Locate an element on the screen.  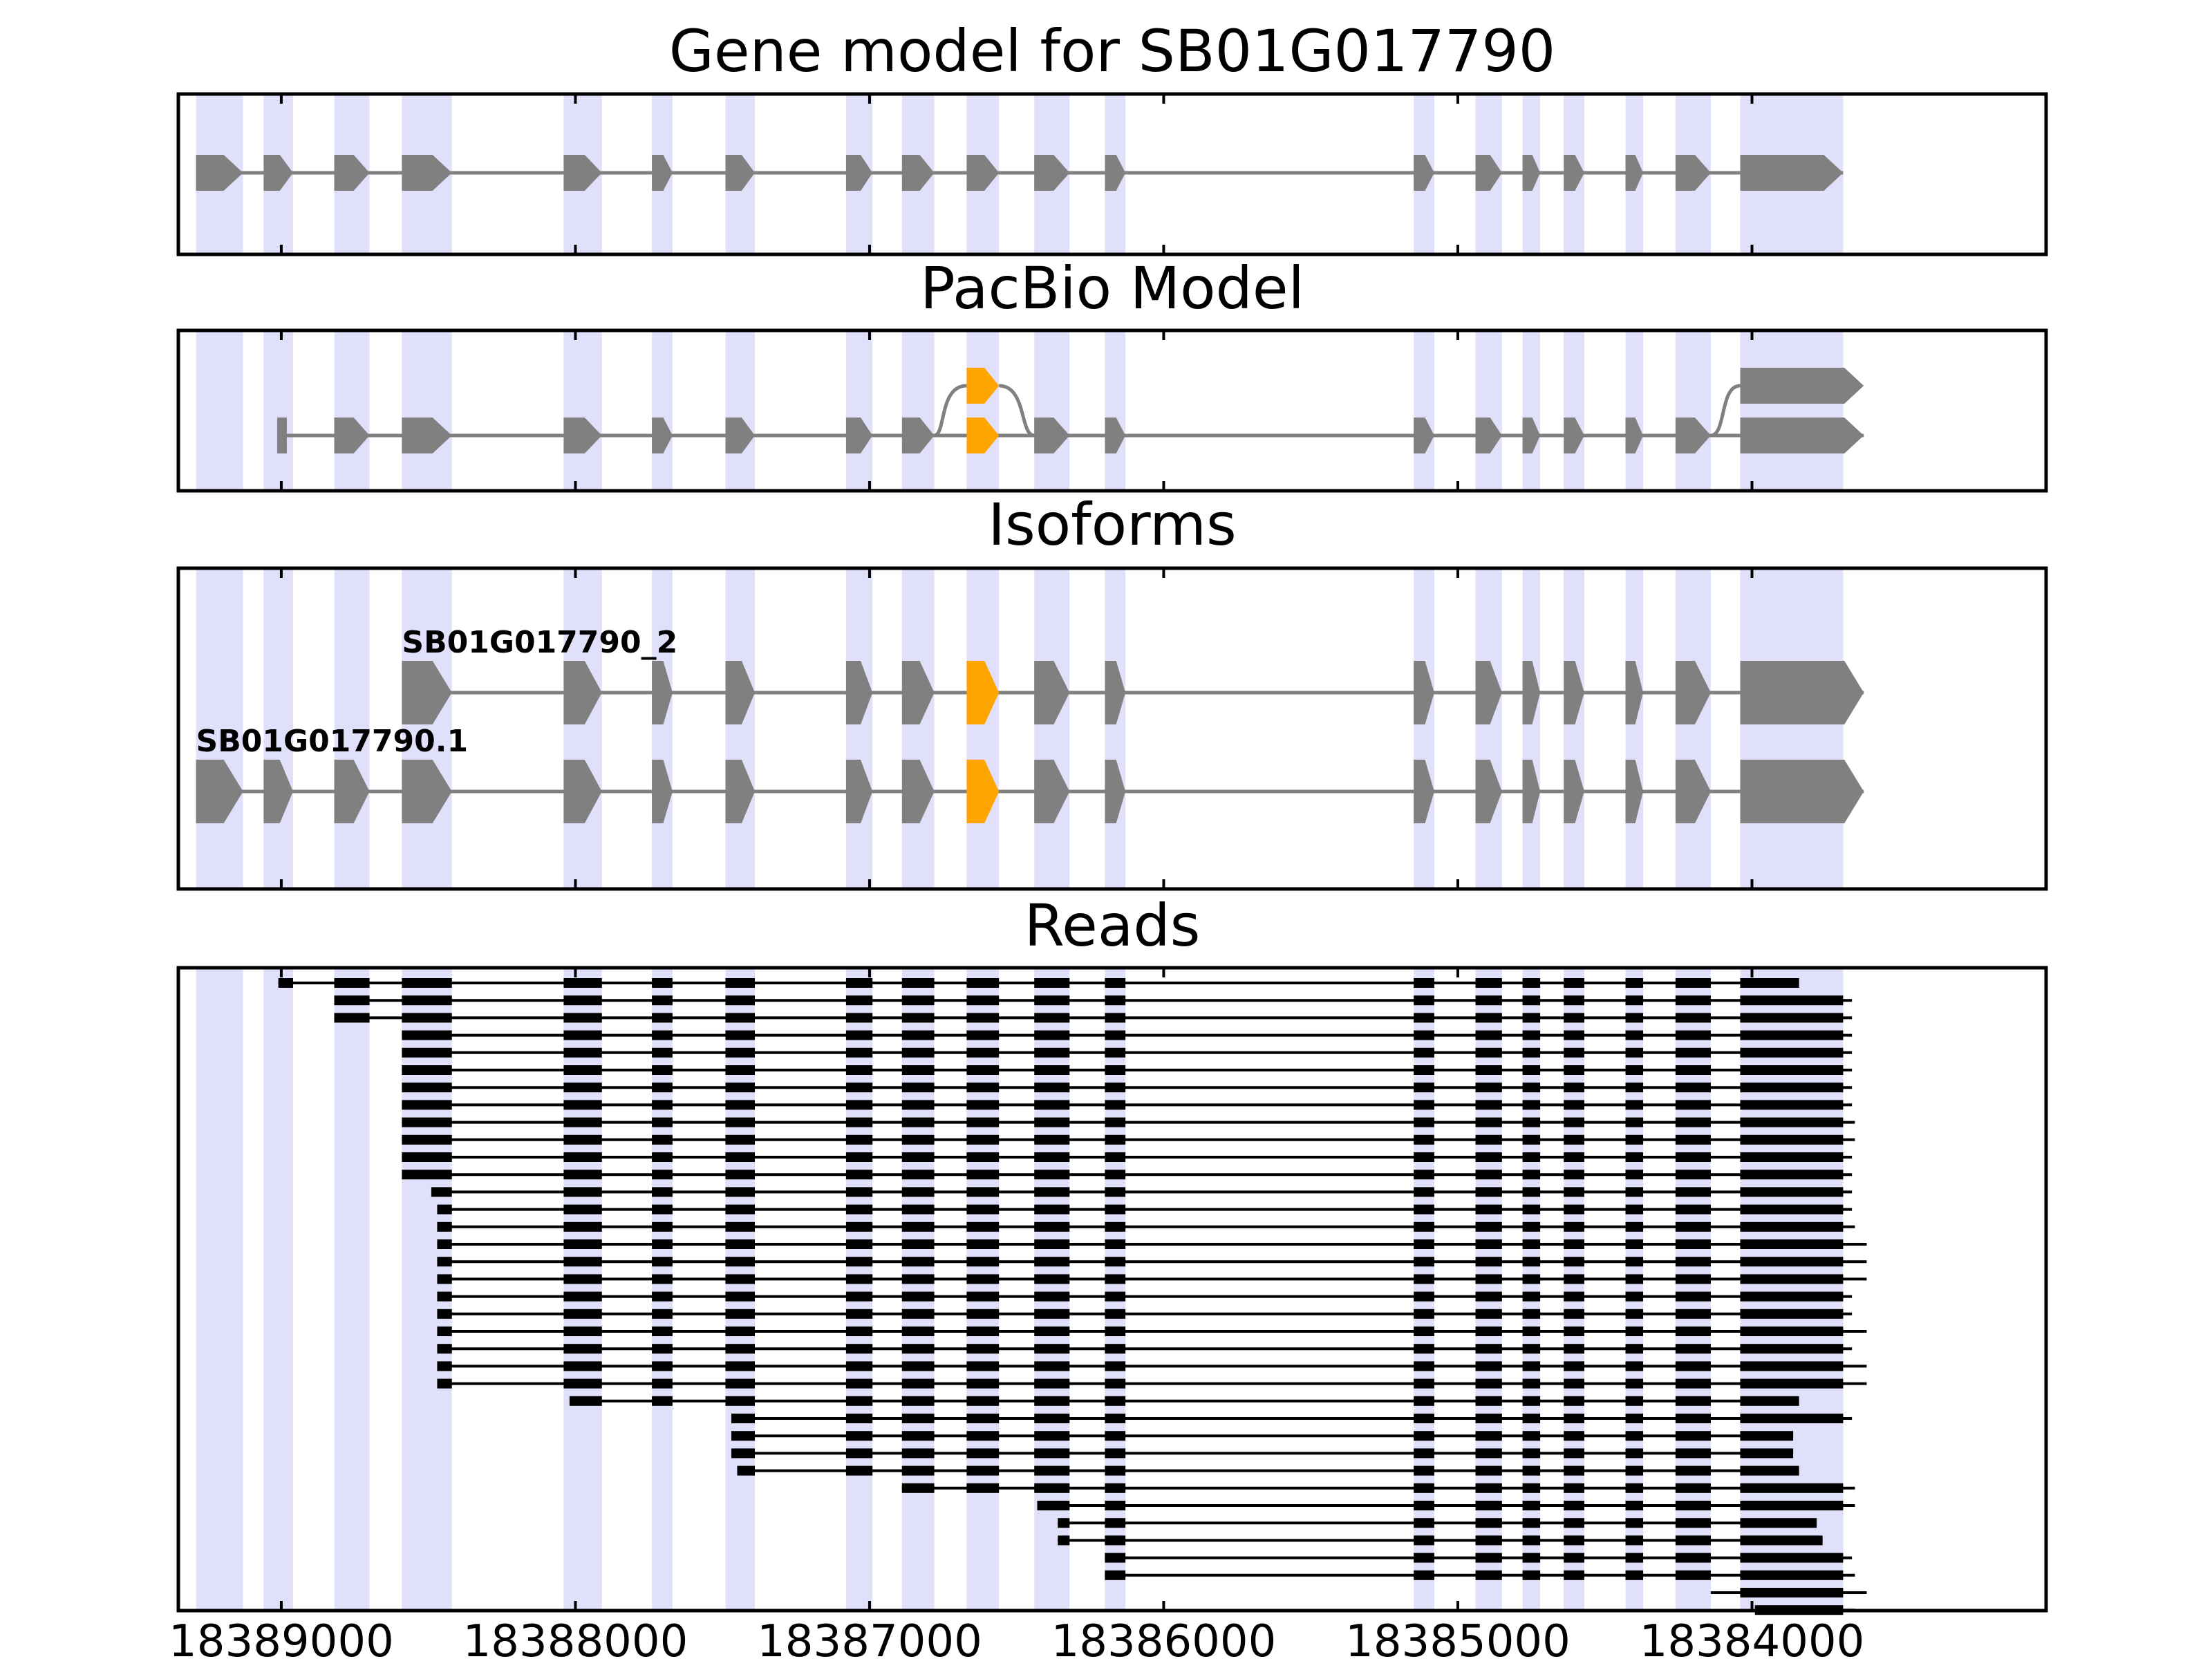
panel-2: PacBio Model is located at coordinates (1112, 373).